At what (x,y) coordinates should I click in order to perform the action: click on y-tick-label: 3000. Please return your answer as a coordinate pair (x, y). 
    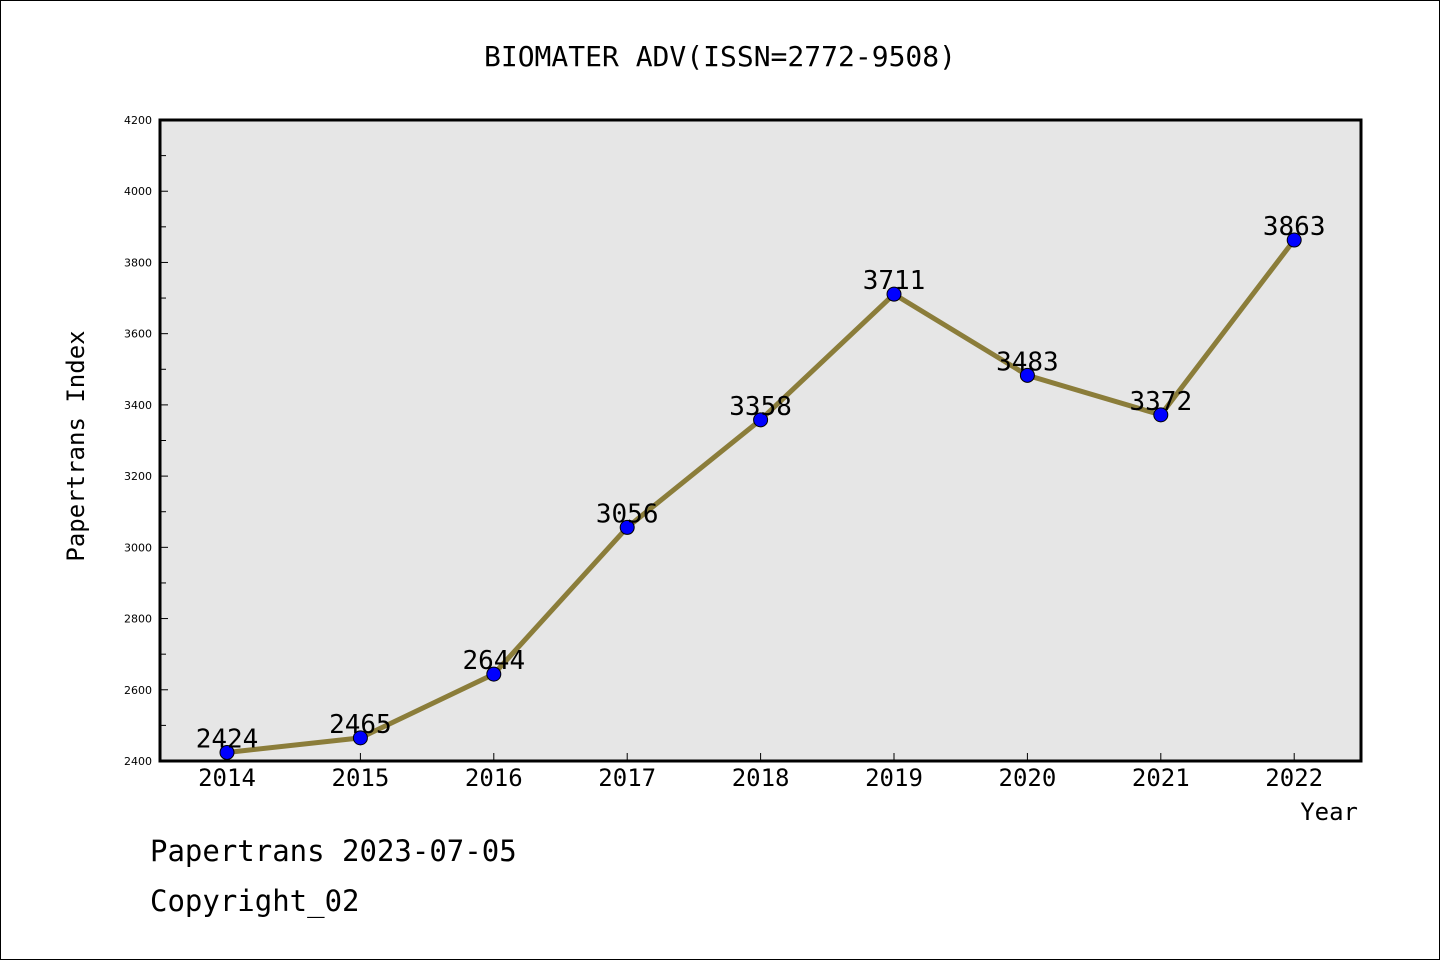
    Looking at the image, I should click on (138, 547).